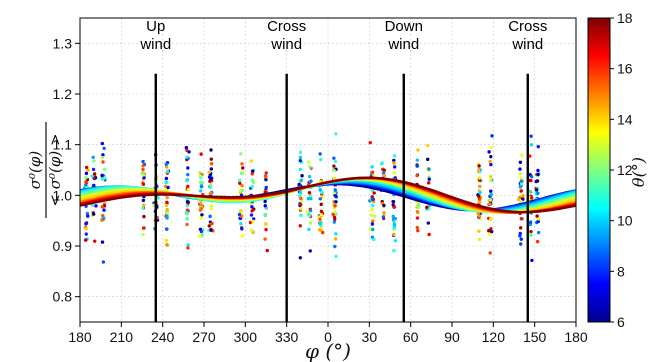 This screenshot has width=654, height=362. What do you see at coordinates (576, 337) in the screenshot?
I see `x-tick-label: 180` at bounding box center [576, 337].